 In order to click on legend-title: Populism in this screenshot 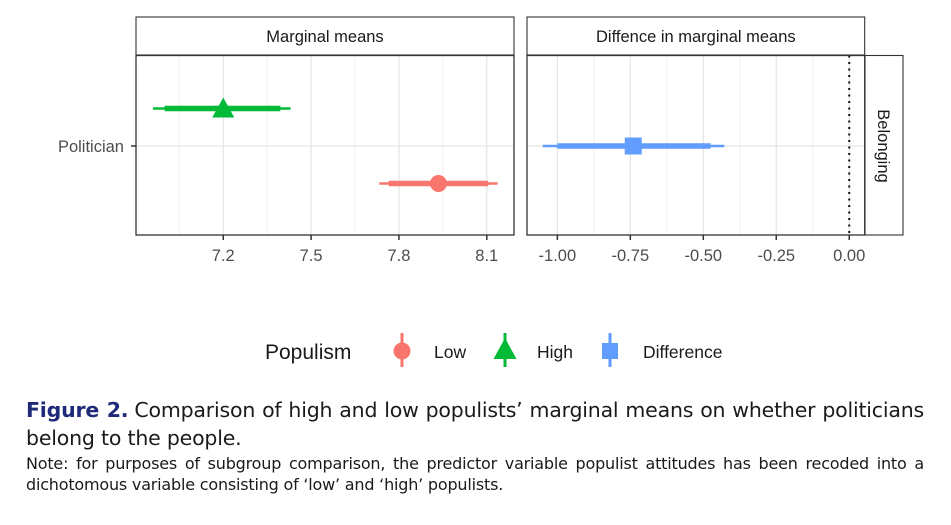, I will do `click(308, 352)`.